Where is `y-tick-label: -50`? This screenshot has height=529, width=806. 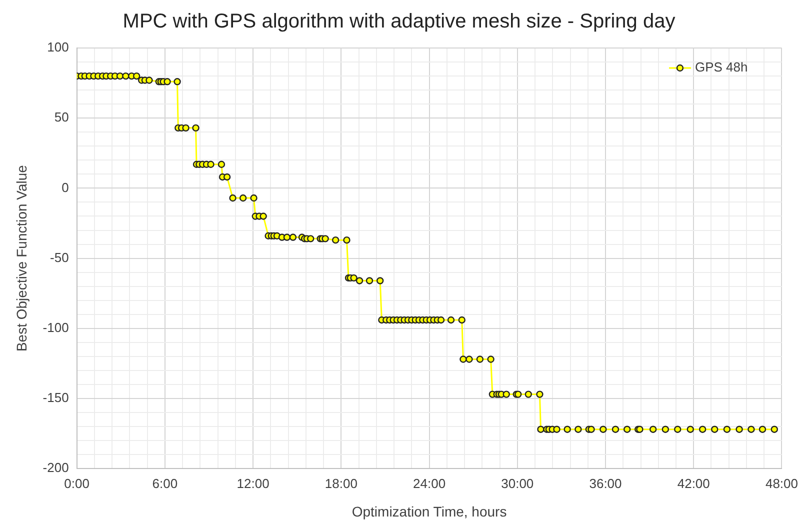 y-tick-label: -50 is located at coordinates (59, 257).